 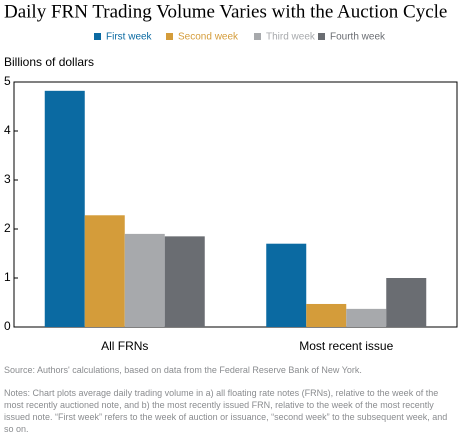 What do you see at coordinates (7, 130) in the screenshot?
I see `y-tick-label: 4` at bounding box center [7, 130].